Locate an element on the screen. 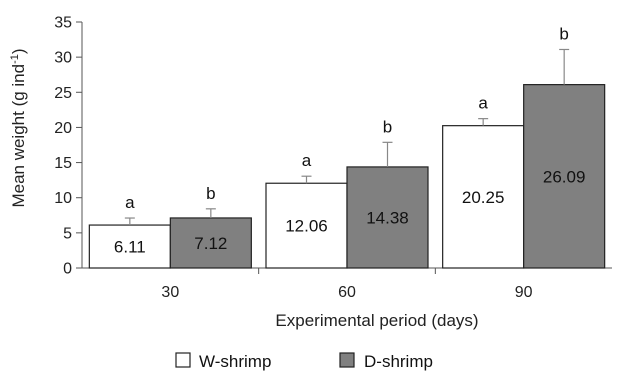 This screenshot has height=373, width=627. bar-value-label: 14.38 is located at coordinates (387, 217).